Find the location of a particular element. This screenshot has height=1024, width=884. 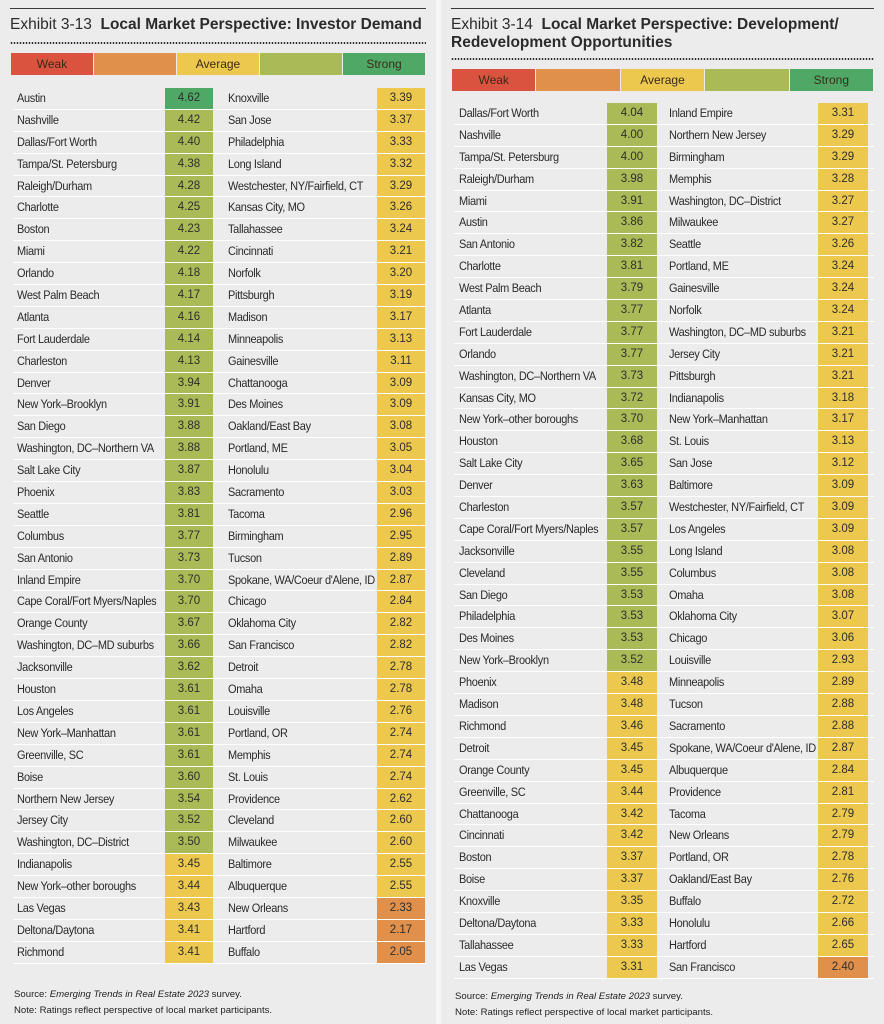

table-row: New York–Brooklyn 3.52 Louisville 2.93 is located at coordinates (664, 661).